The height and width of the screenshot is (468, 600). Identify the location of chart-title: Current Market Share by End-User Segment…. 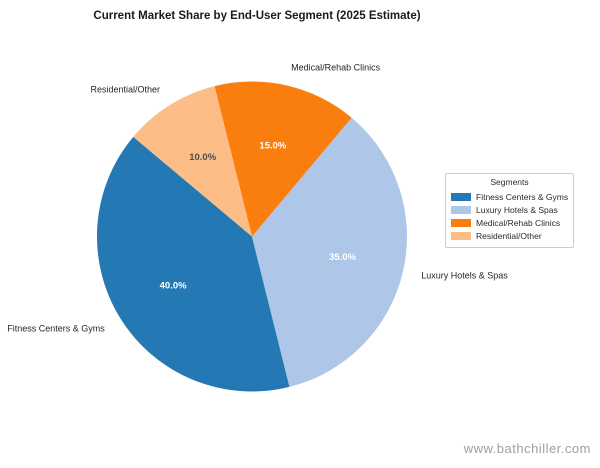
(257, 16).